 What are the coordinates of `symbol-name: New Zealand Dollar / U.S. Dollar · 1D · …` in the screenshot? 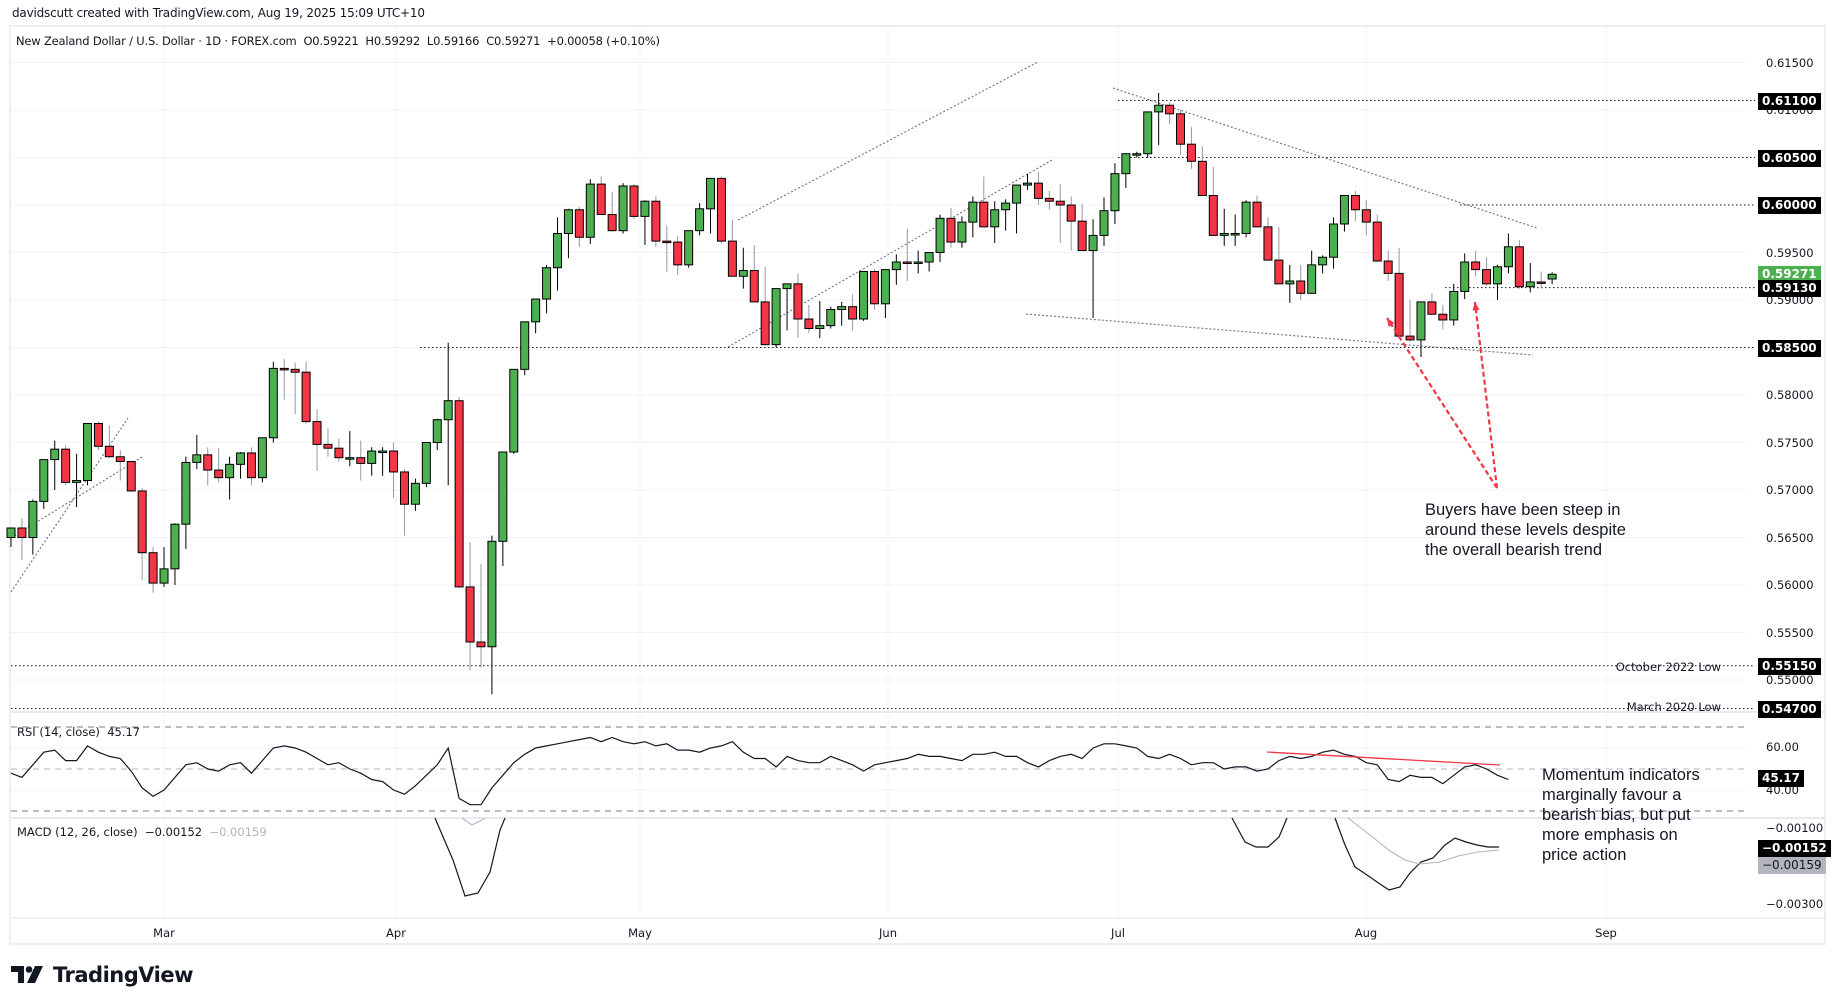 It's located at (156, 41).